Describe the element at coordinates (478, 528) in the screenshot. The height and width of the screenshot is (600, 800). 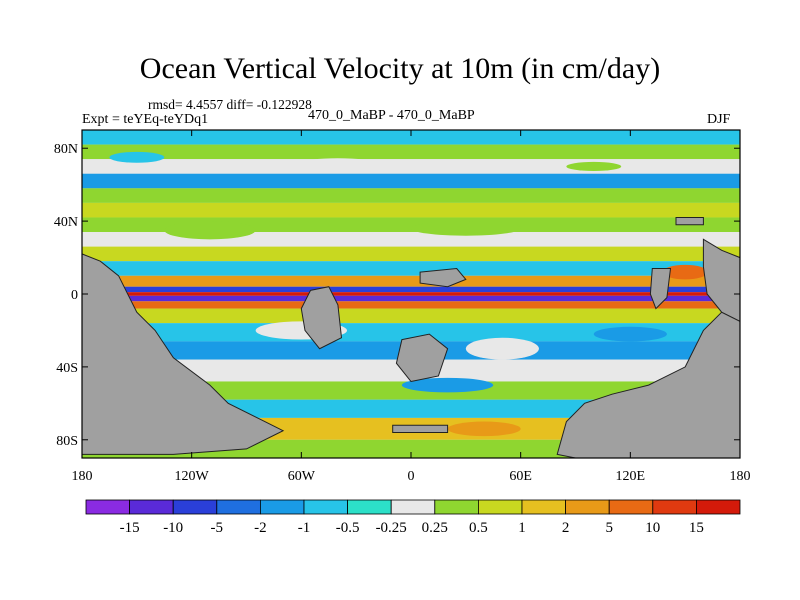
I see `colorbar-label: 0.5` at that location.